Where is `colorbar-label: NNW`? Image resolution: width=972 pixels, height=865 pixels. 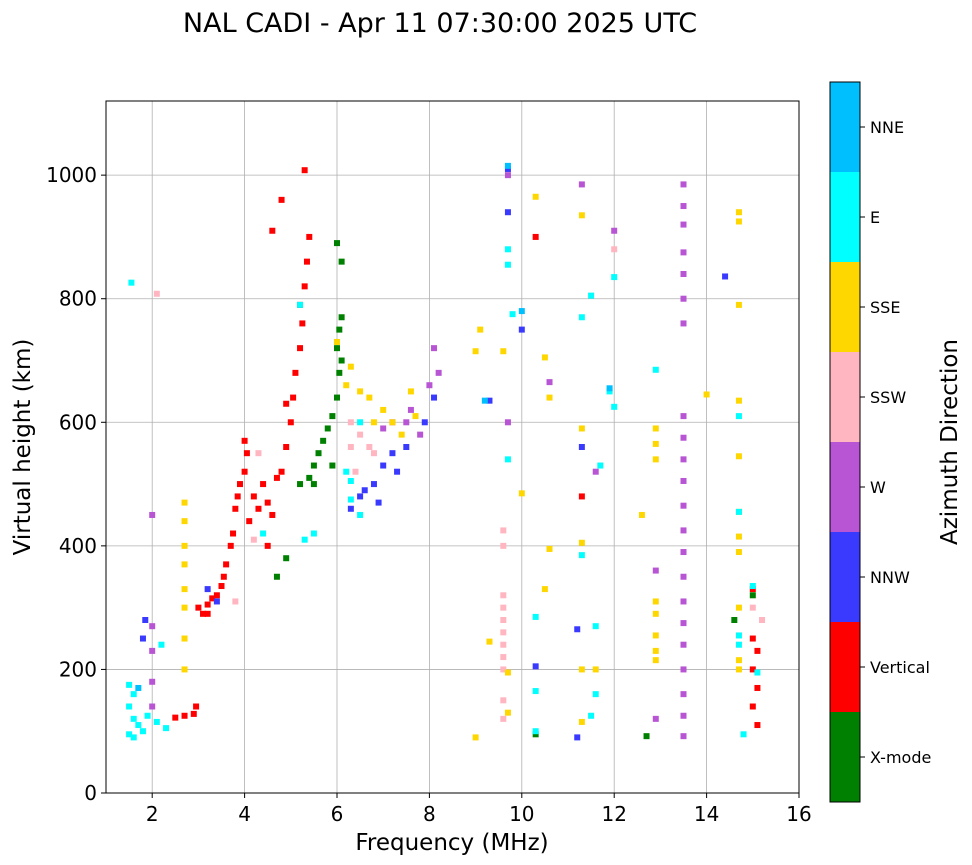
colorbar-label: NNW is located at coordinates (890, 577).